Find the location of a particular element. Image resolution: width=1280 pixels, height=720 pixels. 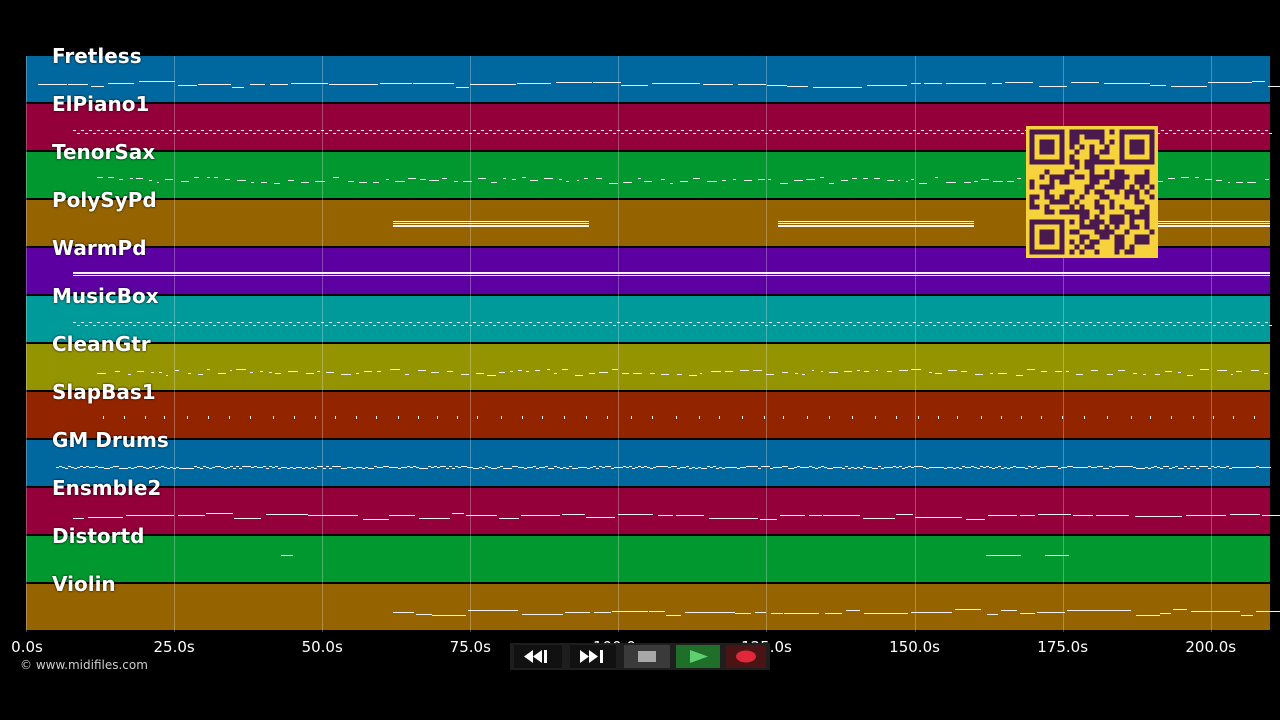

stop-button is located at coordinates (647, 656).